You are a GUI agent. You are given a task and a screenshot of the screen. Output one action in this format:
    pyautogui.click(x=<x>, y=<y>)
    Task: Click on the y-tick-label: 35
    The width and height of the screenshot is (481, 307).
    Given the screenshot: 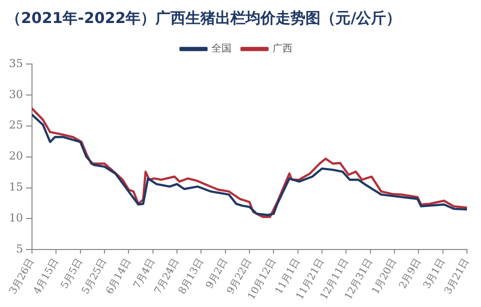 What is the action you would take?
    pyautogui.click(x=15, y=63)
    